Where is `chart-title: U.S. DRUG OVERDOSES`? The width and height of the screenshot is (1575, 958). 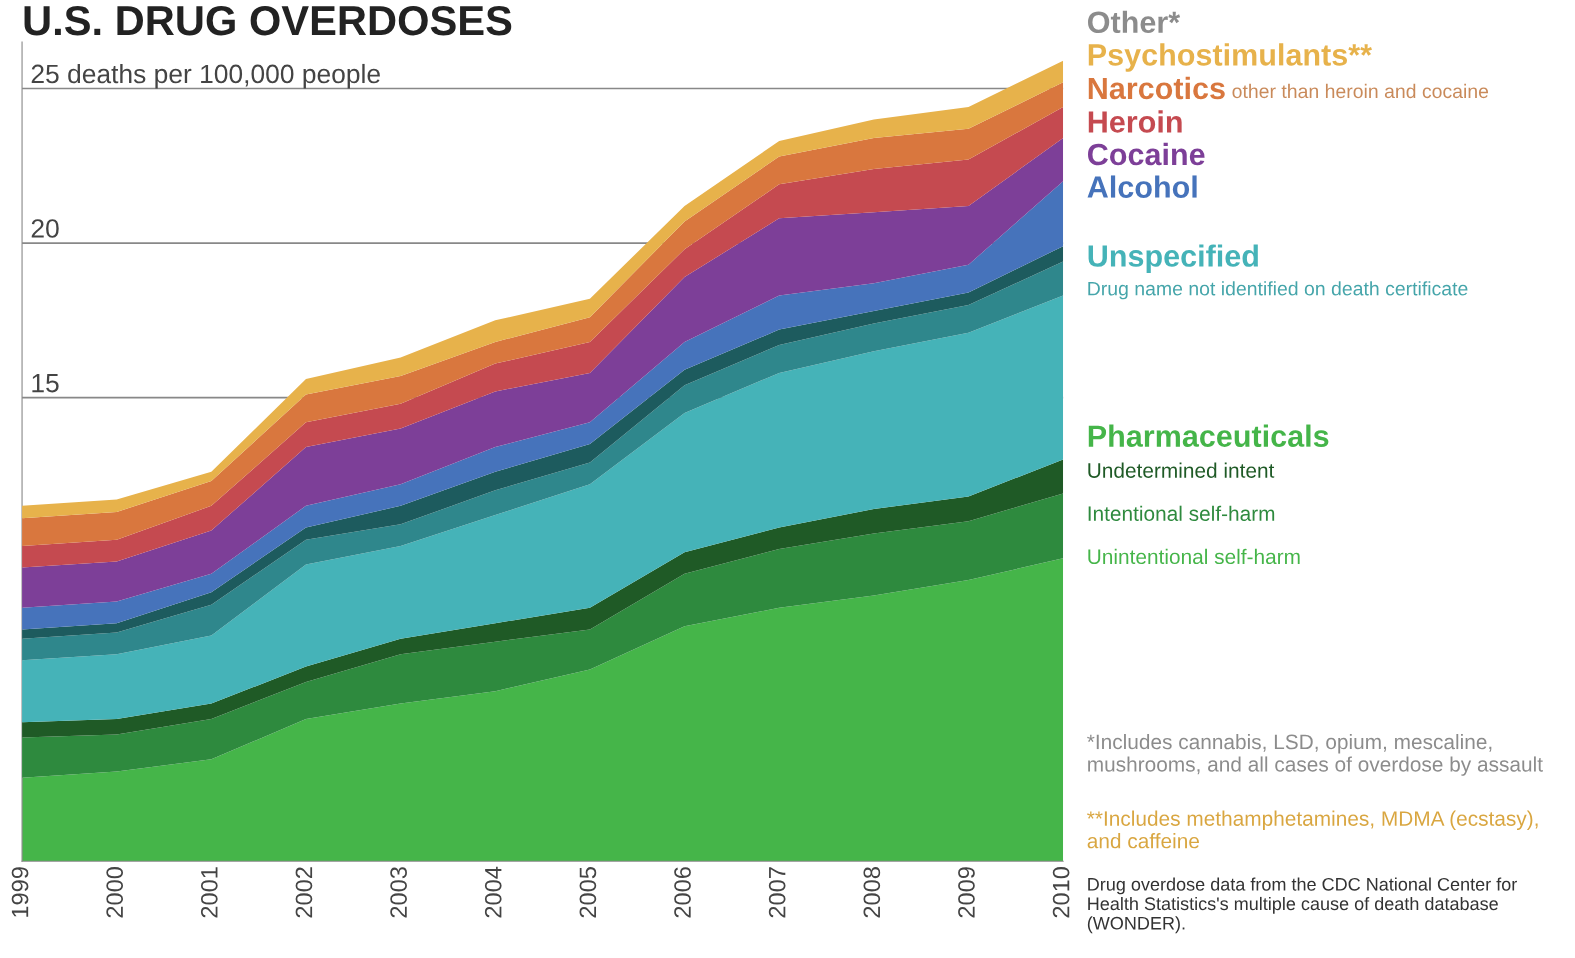
chart-title: U.S. DRUG OVERDOSES is located at coordinates (268, 20).